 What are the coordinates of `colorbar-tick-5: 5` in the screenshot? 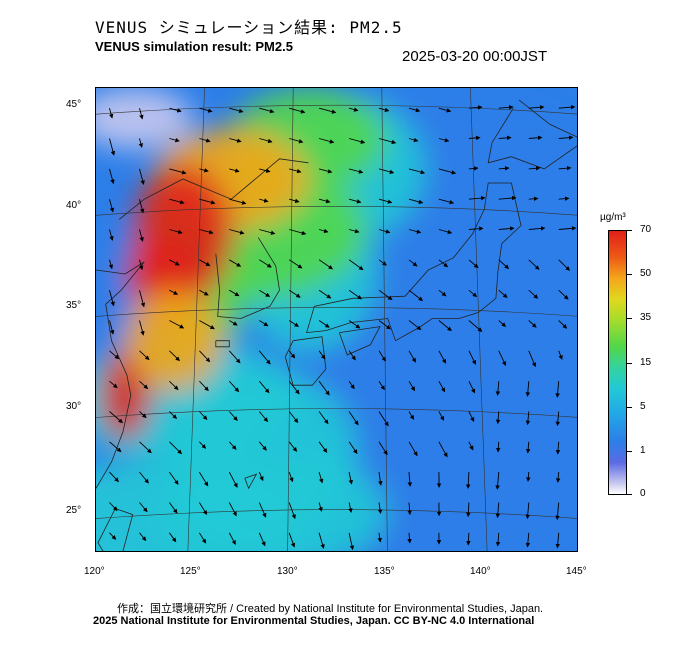 It's located at (643, 406).